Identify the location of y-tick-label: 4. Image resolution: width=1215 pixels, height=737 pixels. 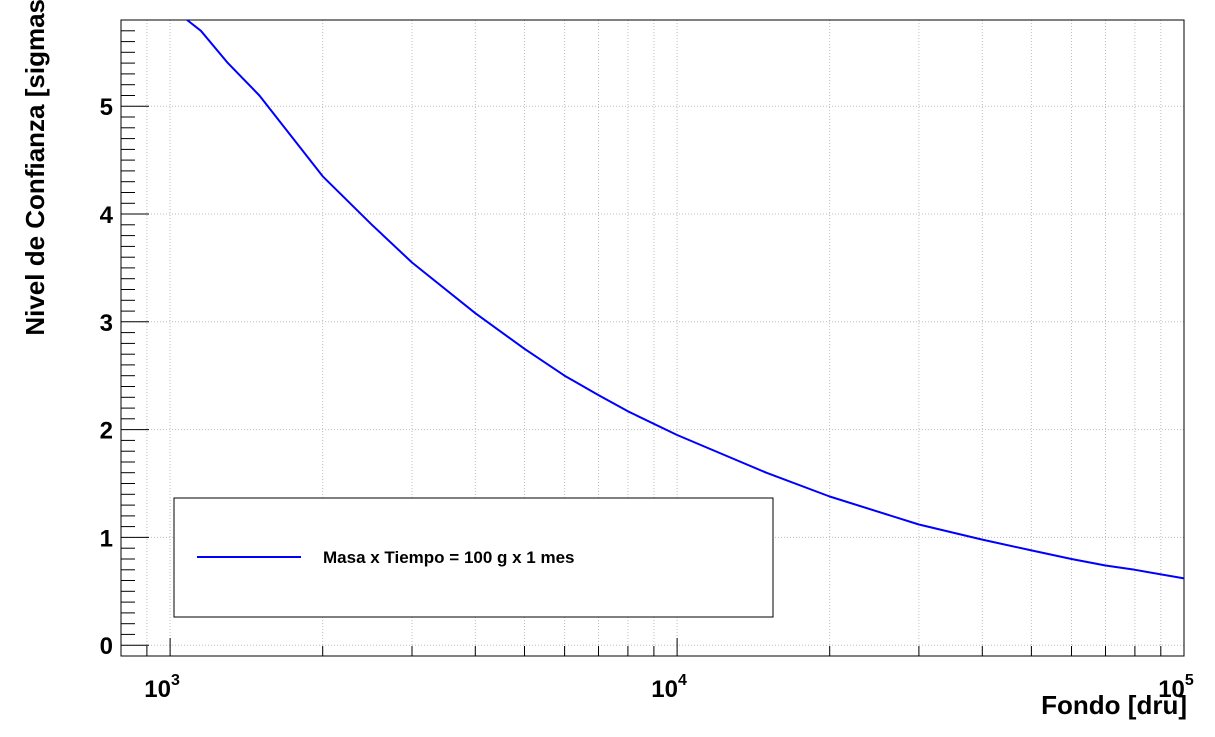
(107, 215).